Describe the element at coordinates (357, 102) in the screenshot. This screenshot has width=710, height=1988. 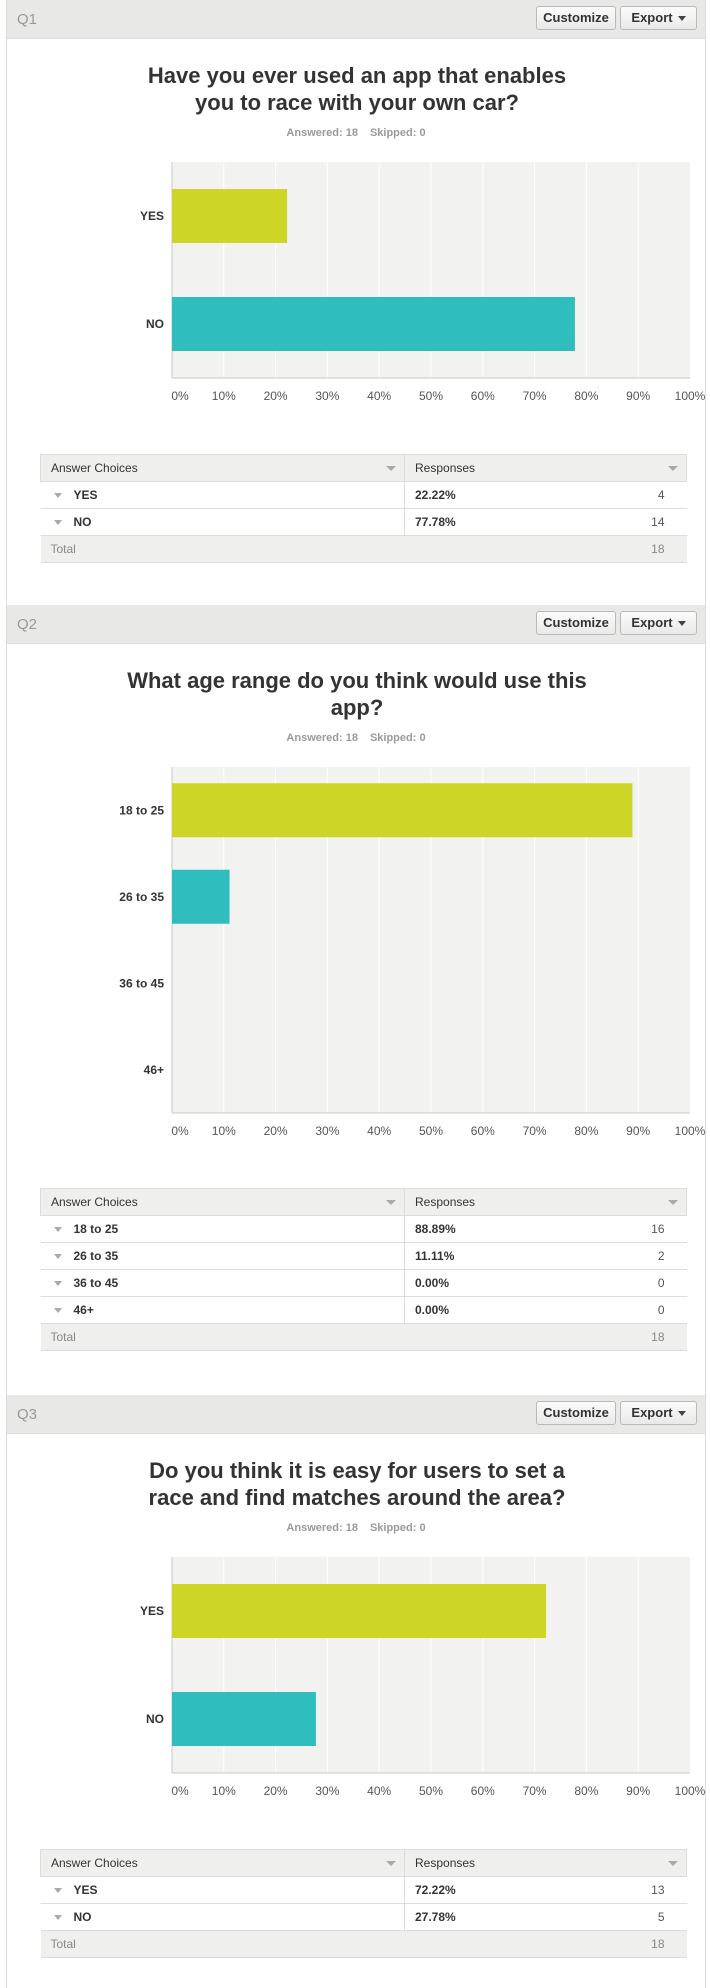
I see `title-line: you to race with your own car?` at that location.